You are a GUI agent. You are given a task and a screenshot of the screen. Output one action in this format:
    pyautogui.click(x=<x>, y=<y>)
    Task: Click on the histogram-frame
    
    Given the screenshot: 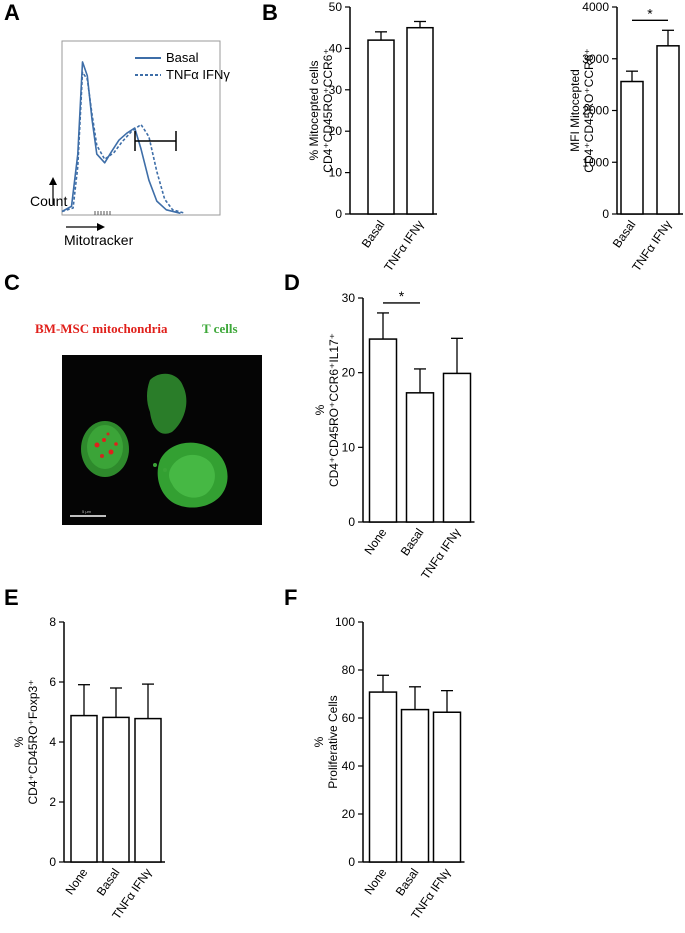 What is the action you would take?
    pyautogui.click(x=141, y=128)
    